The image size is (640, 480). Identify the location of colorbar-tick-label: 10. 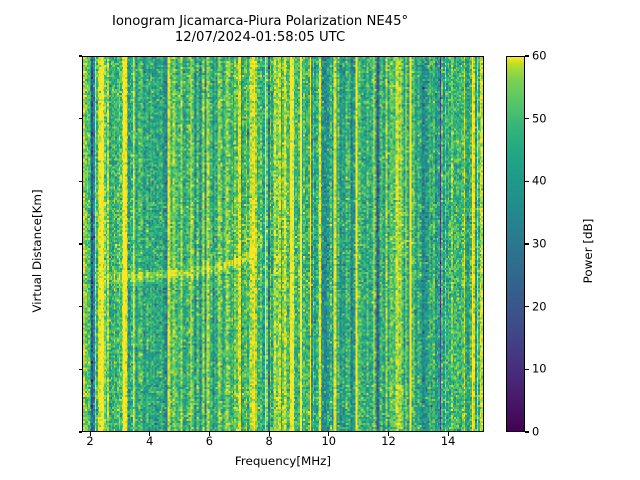
(539, 368).